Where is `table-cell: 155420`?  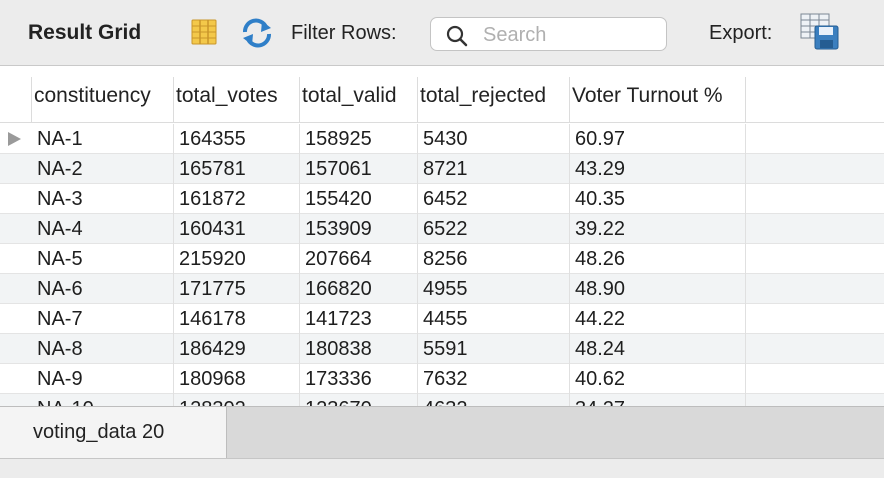
table-cell: 155420 is located at coordinates (359, 199).